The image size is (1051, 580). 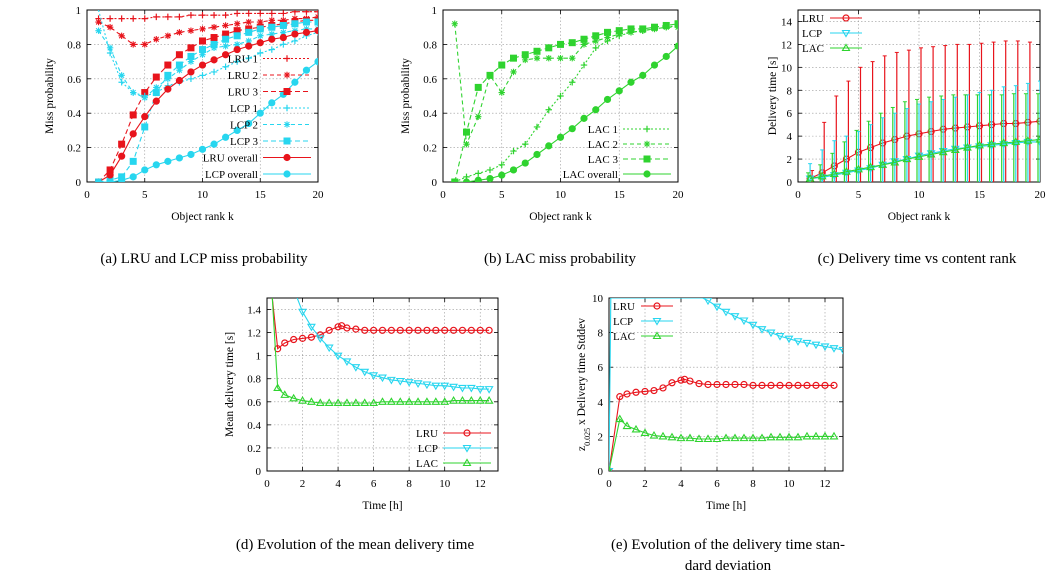 What do you see at coordinates (230, 159) in the screenshot?
I see `legend-lru-overall-label: LRU overall` at bounding box center [230, 159].